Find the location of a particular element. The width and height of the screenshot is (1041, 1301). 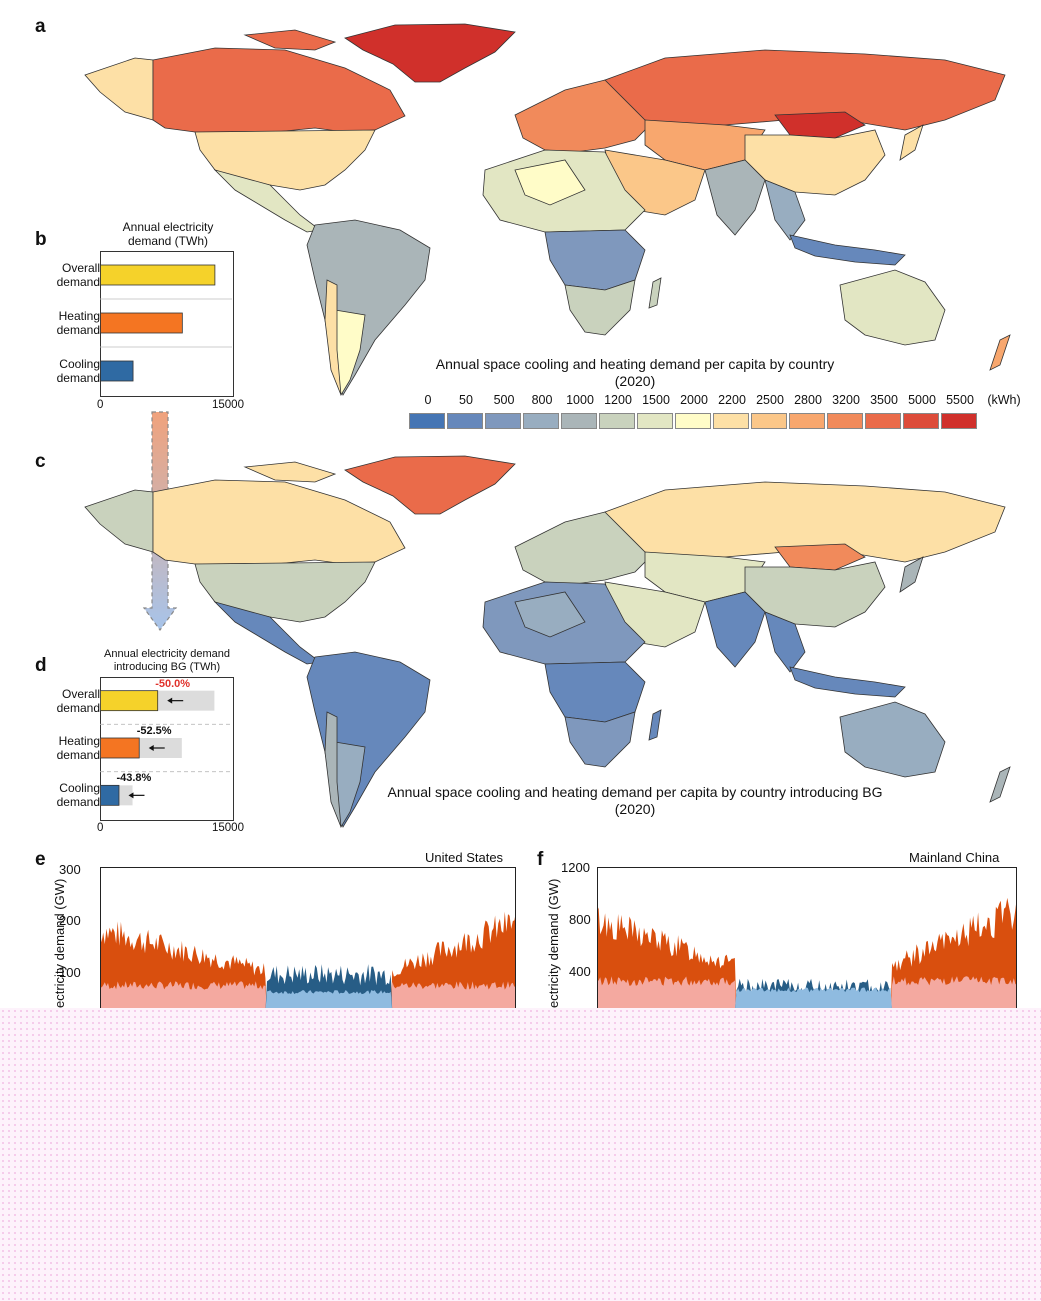

map-c-sahara is located at coordinates (550, 614).